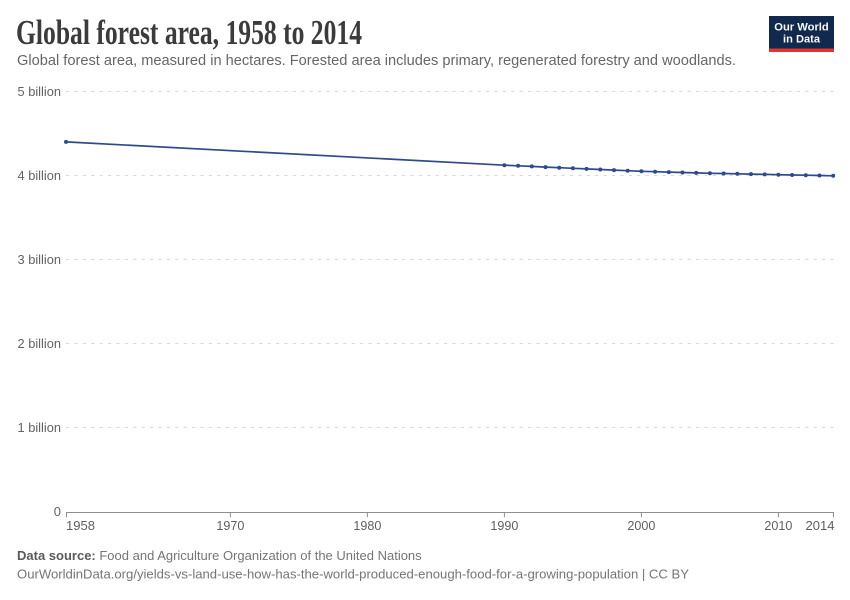 The width and height of the screenshot is (850, 600). I want to click on svg-text: in Data, so click(802, 40).